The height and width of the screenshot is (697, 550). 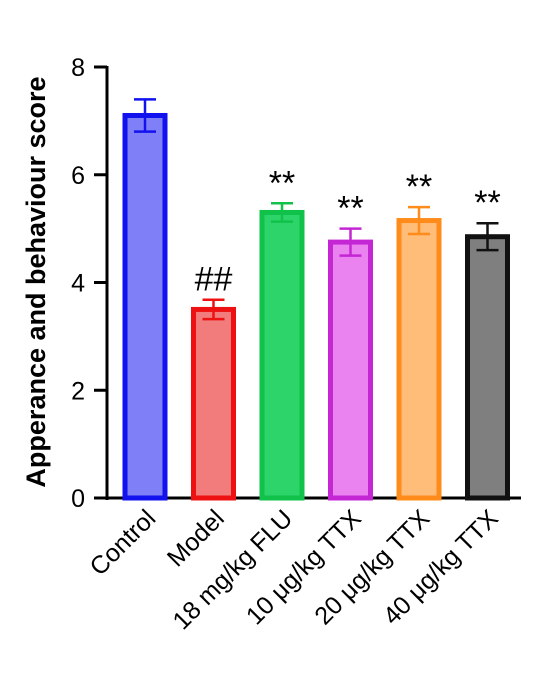 What do you see at coordinates (348, 231) in the screenshot?
I see `significance-labels: ## ** ** ** **` at bounding box center [348, 231].